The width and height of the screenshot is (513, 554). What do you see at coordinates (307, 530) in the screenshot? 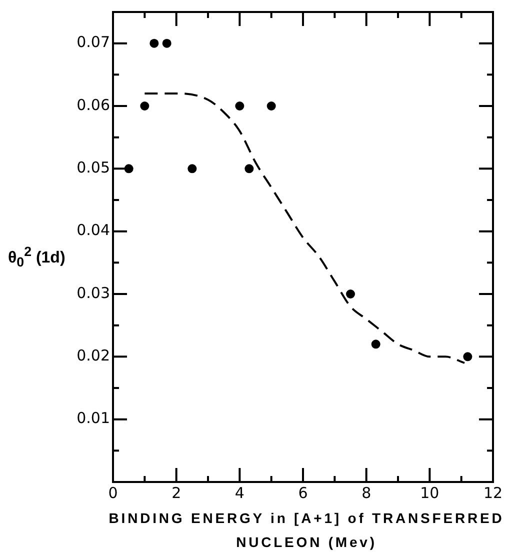
I see `x-axis-title: BINDING ENERGY in [A+1] of TRANSFERRED NUCLEON (Mev)` at bounding box center [307, 530].